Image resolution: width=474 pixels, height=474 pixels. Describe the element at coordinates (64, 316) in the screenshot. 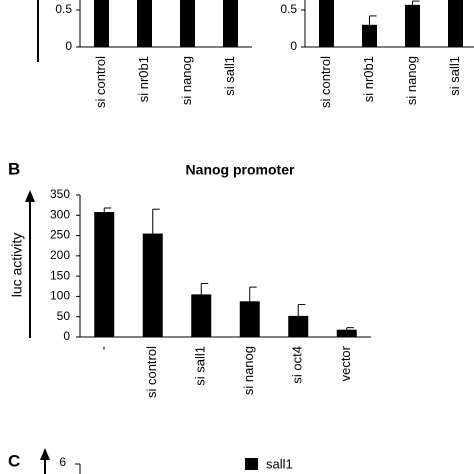

I see `y-tick-label: 50` at that location.